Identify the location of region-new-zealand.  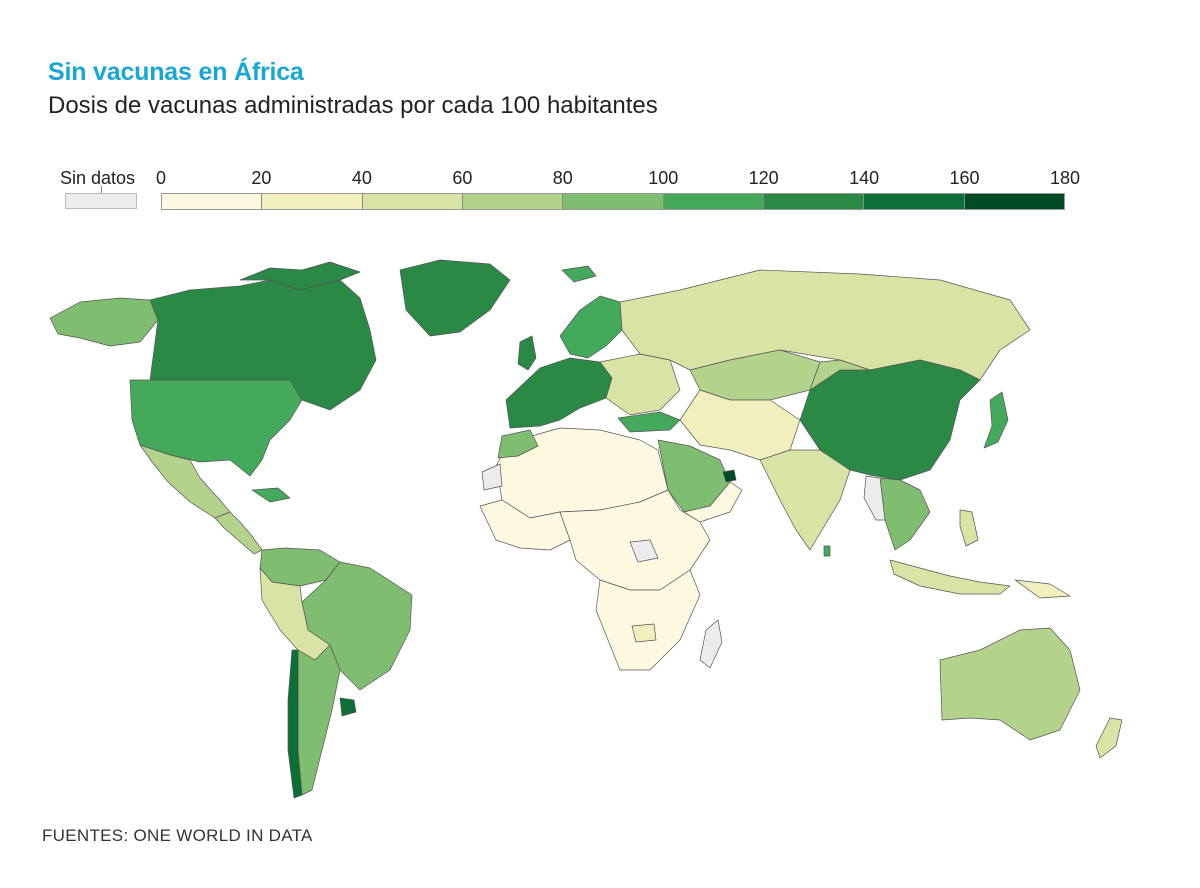
(1109, 738).